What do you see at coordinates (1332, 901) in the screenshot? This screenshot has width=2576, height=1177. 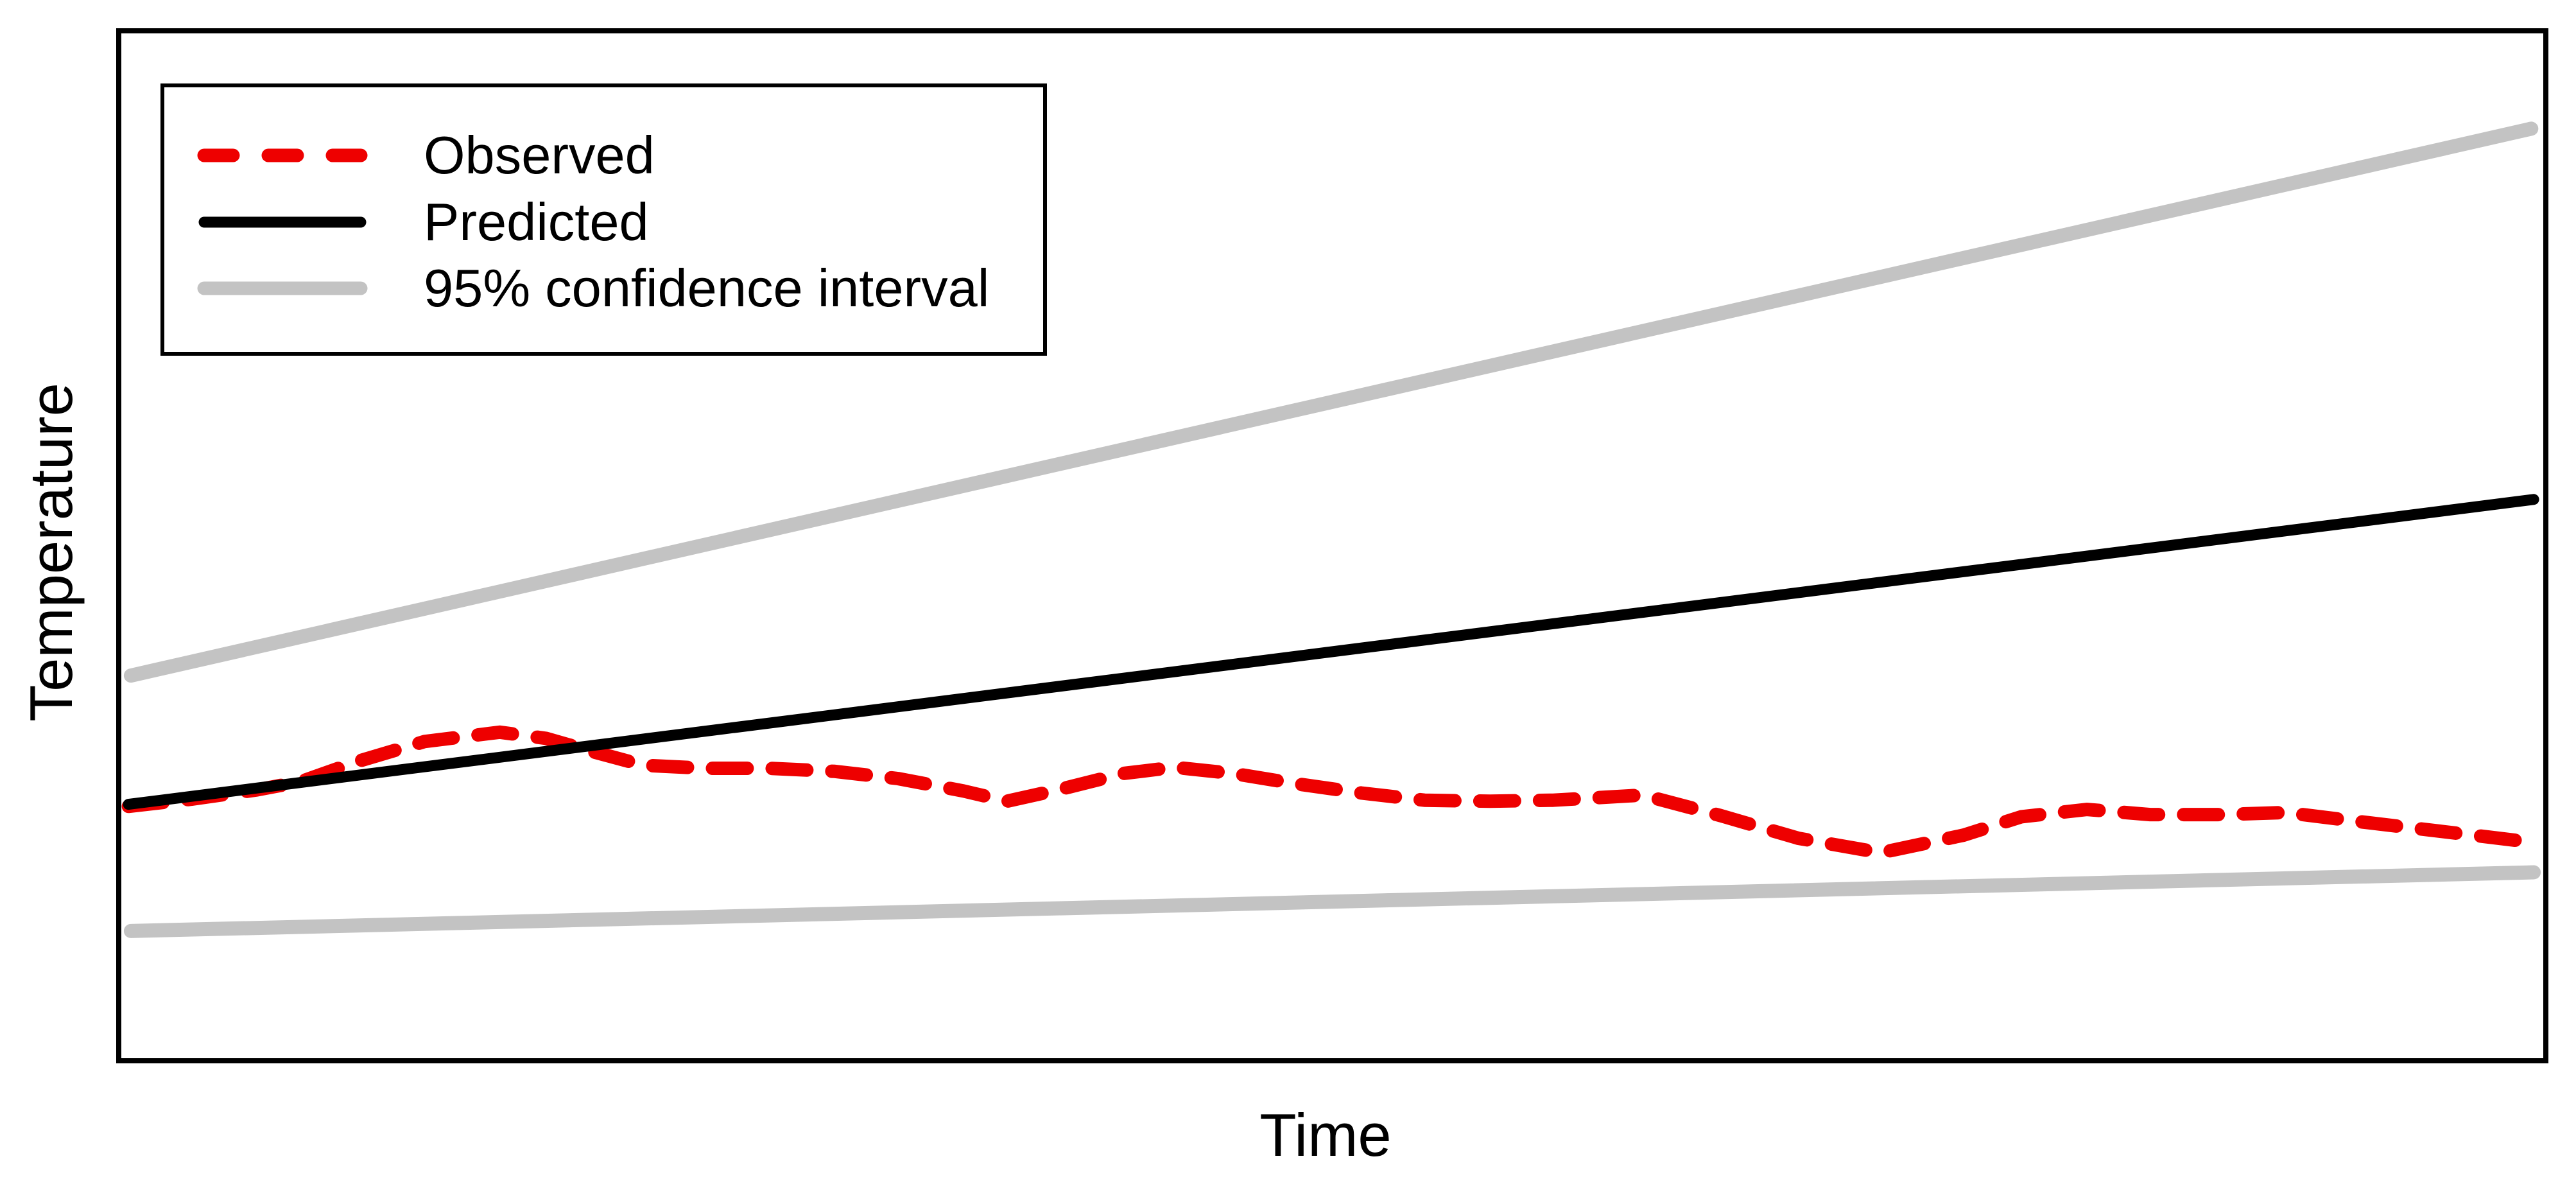 I see `series-line-95-confidence-interval-lower-bound` at bounding box center [1332, 901].